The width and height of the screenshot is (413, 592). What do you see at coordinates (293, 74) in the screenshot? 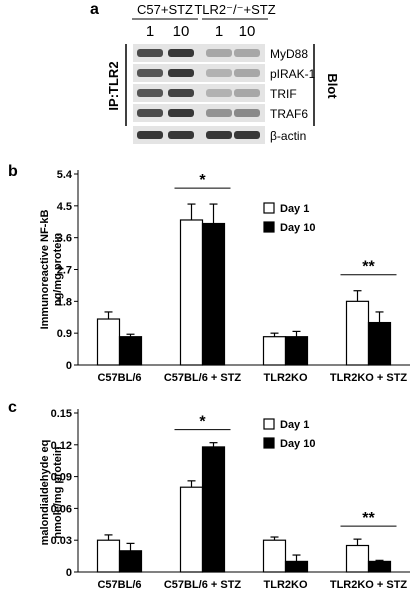
I see `blot-row-label: pIRAK-1` at bounding box center [293, 74].